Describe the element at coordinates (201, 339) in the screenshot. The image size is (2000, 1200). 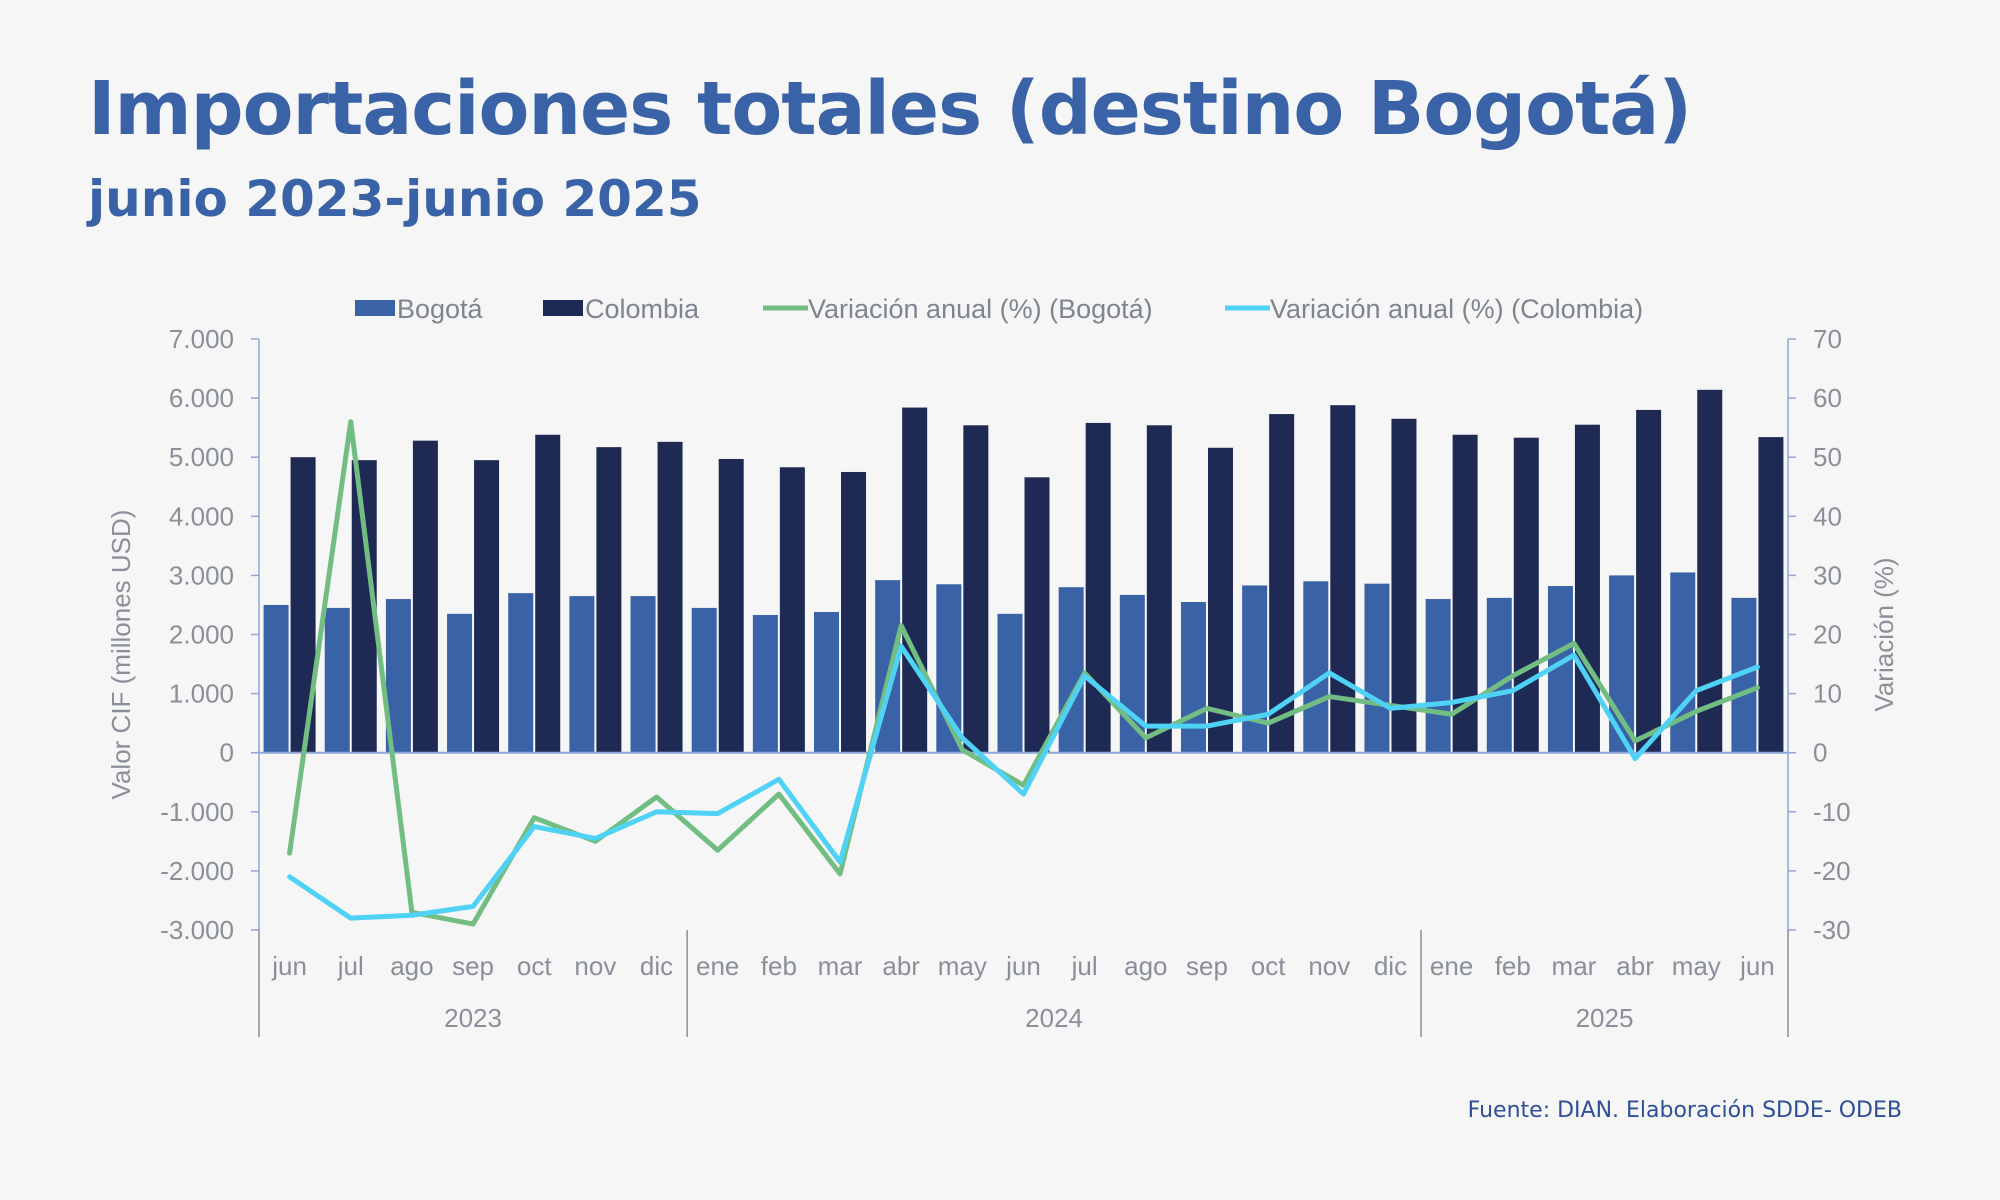
I see `left-tick-label: 7.000` at that location.